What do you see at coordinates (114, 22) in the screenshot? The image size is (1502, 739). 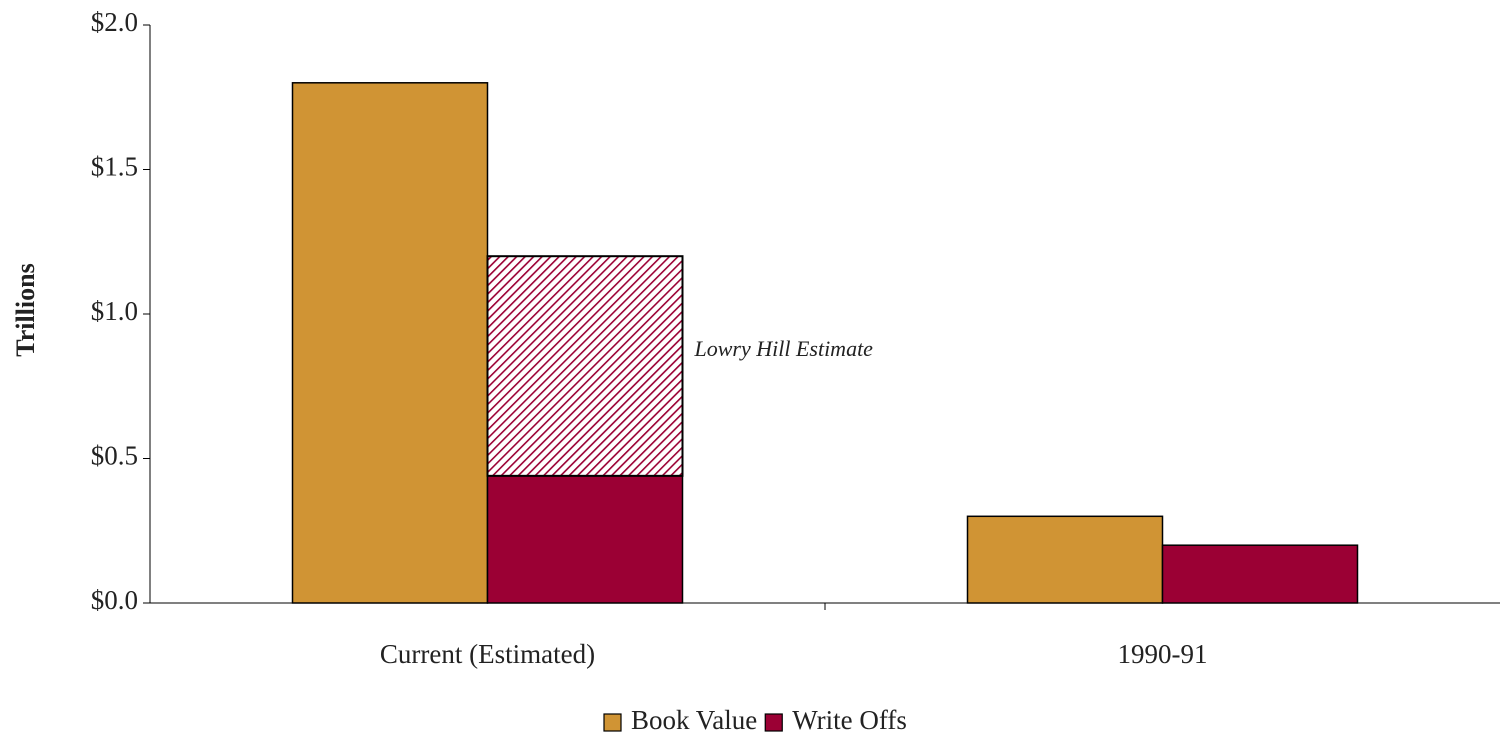 I see `y-tick-label: $2.0` at bounding box center [114, 22].